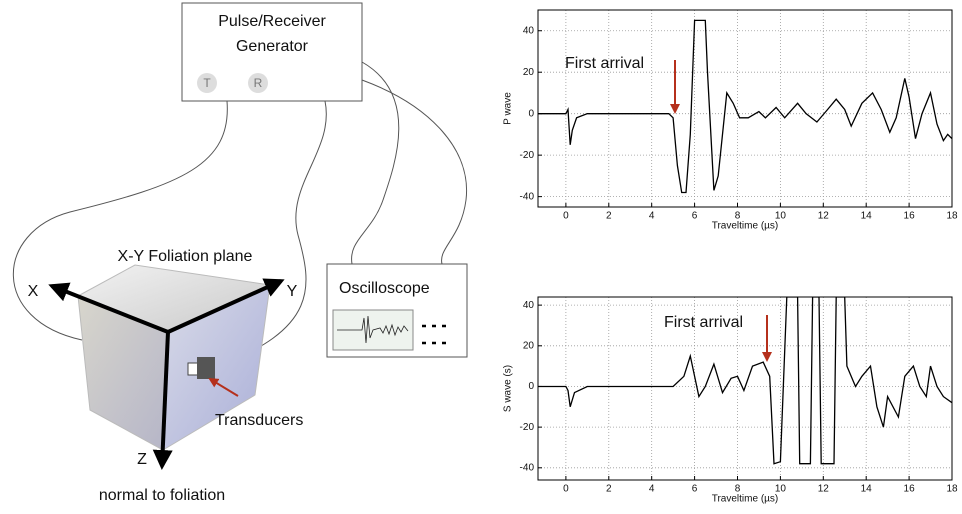 This screenshot has width=962, height=514. What do you see at coordinates (508, 108) in the screenshot?
I see `y-axis-label: P wave` at bounding box center [508, 108].